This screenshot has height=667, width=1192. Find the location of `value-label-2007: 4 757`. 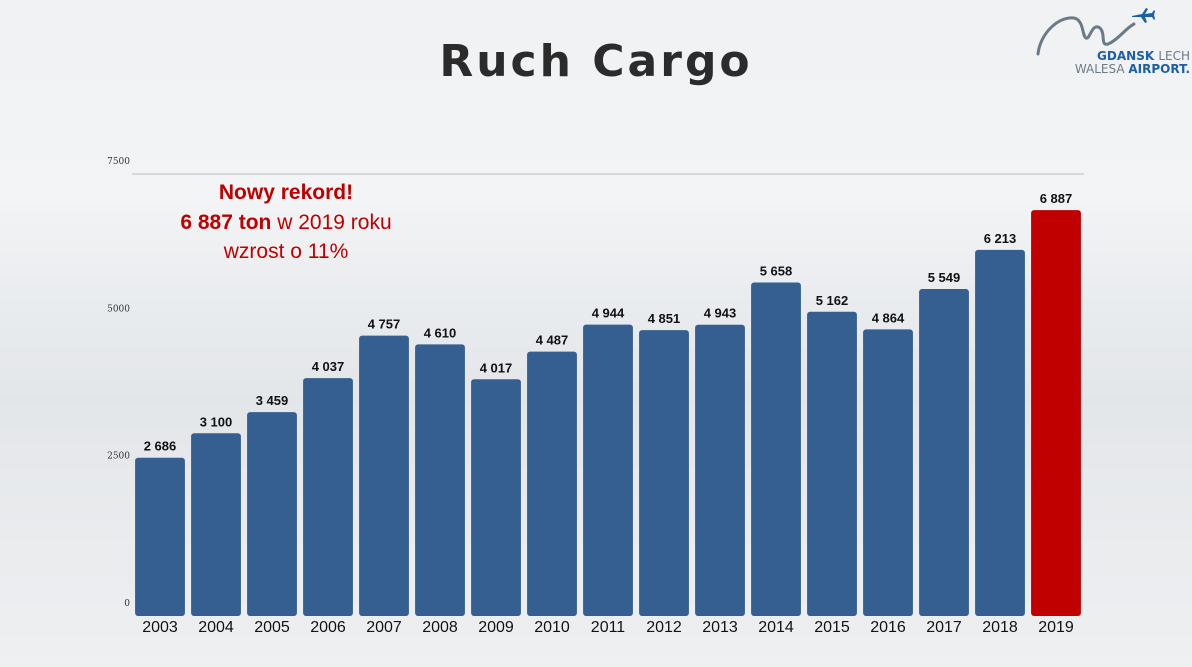

value-label-2007: 4 757 is located at coordinates (384, 324).